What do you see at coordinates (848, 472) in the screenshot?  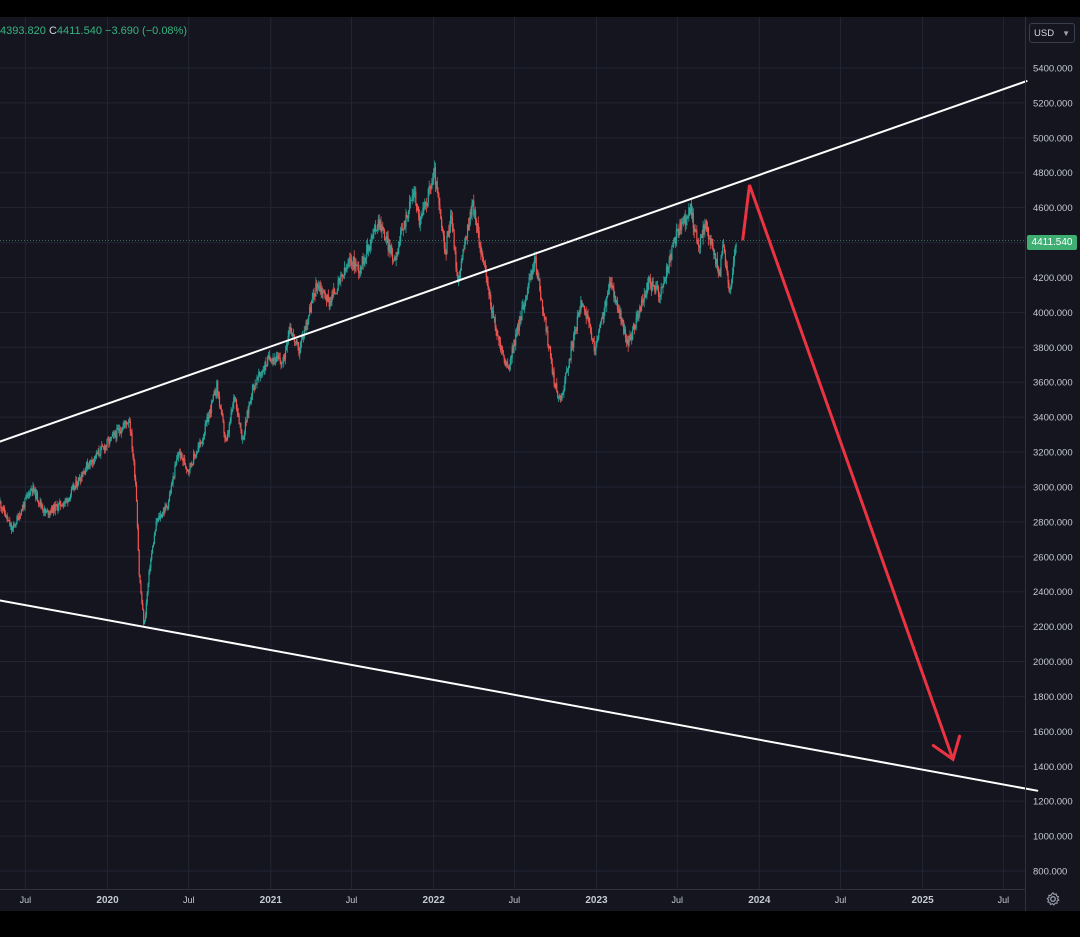 I see `arrow-path` at bounding box center [848, 472].